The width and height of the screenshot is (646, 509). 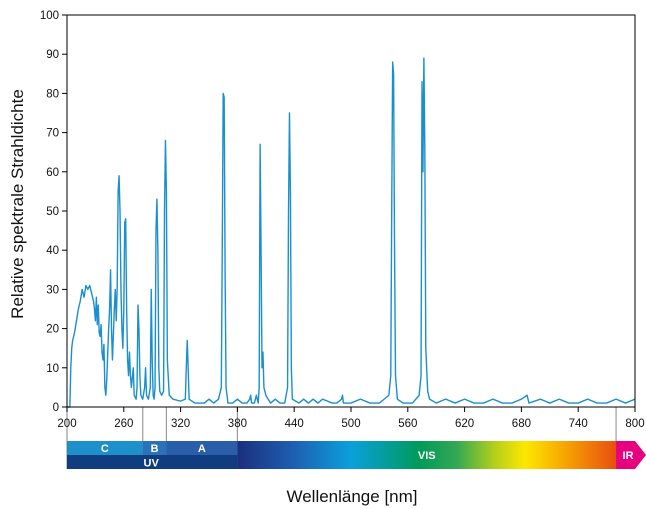 I want to click on y-tick-label: 20, so click(x=52, y=330).